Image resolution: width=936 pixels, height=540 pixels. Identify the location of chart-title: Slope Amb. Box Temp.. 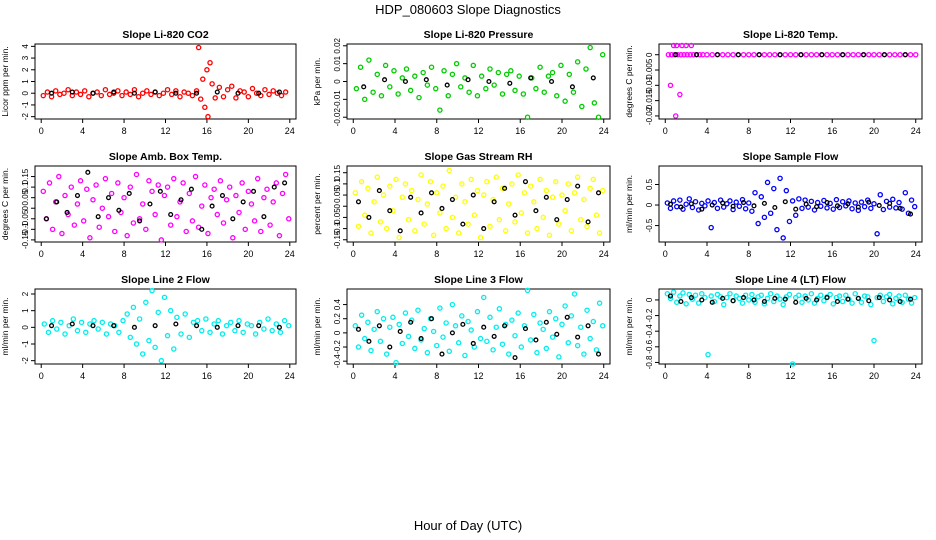
(165, 157).